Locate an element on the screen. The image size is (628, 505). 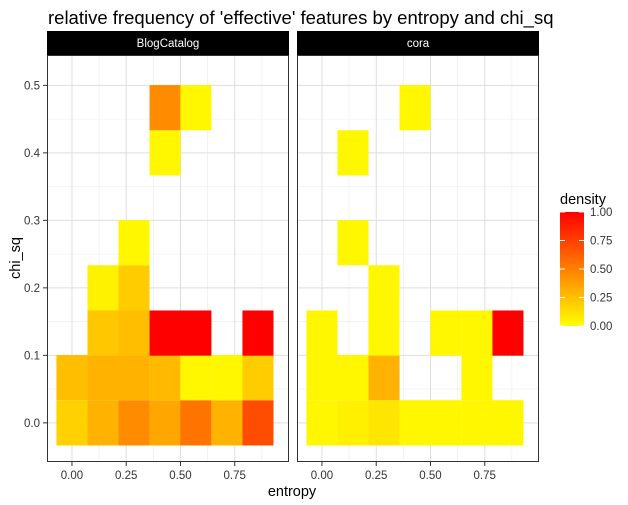
legend-tick-label: 0.50 is located at coordinates (601, 270).